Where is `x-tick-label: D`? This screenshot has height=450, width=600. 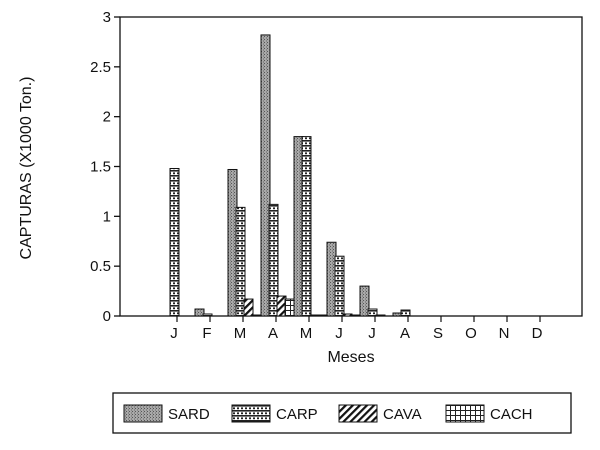 x-tick-label: D is located at coordinates (537, 333).